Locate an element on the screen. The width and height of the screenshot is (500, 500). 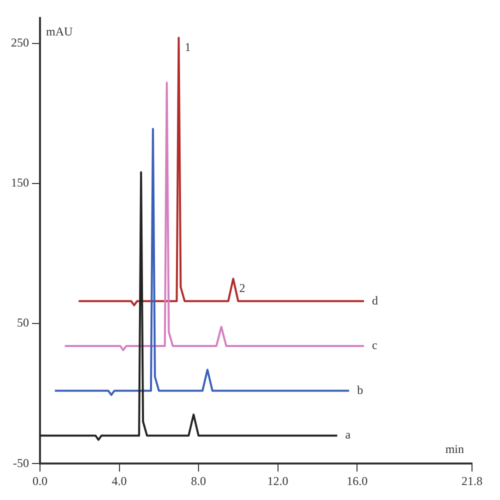
y-tick-label: 50 is located at coordinates (23, 323).